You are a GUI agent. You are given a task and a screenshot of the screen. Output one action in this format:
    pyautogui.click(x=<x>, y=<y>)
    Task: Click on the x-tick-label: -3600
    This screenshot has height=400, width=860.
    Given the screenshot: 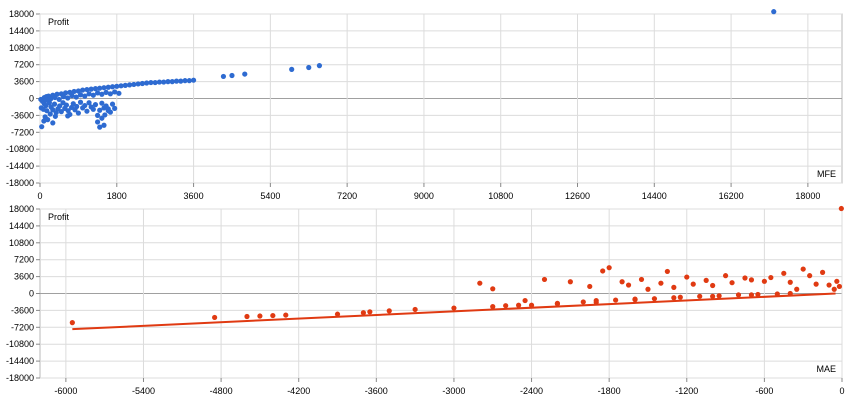 What is the action you would take?
    pyautogui.click(x=376, y=391)
    